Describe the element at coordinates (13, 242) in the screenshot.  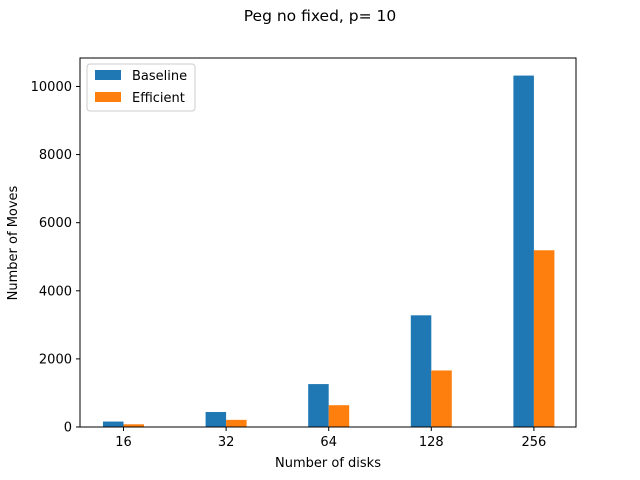
I see `y-axis-label: Number of Moves` at that location.